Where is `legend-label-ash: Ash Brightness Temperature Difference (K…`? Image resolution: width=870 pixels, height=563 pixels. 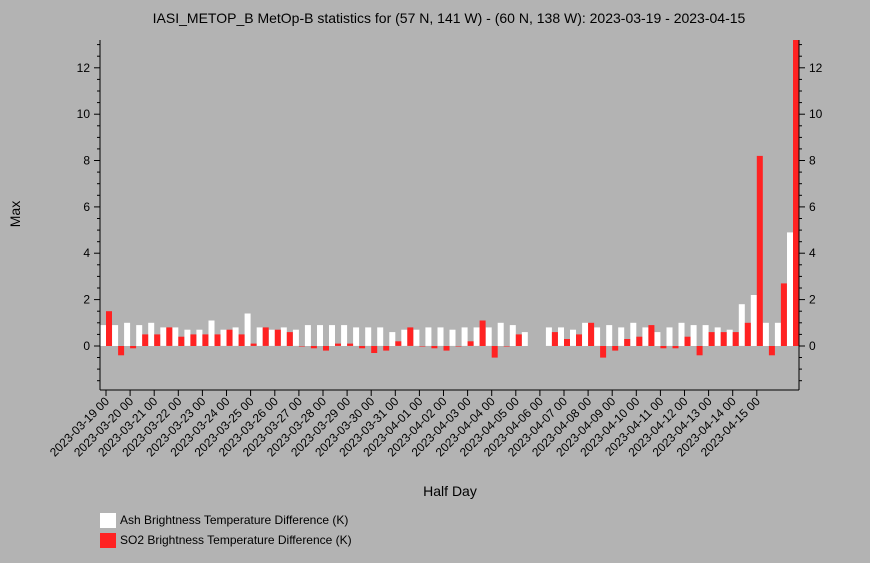 legend-label-ash: Ash Brightness Temperature Difference (K… is located at coordinates (234, 520).